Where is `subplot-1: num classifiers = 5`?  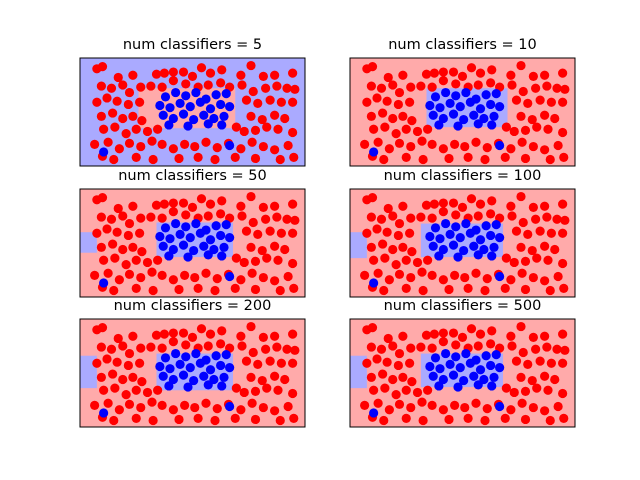
subplot-1: num classifiers = 5 is located at coordinates (192, 102).